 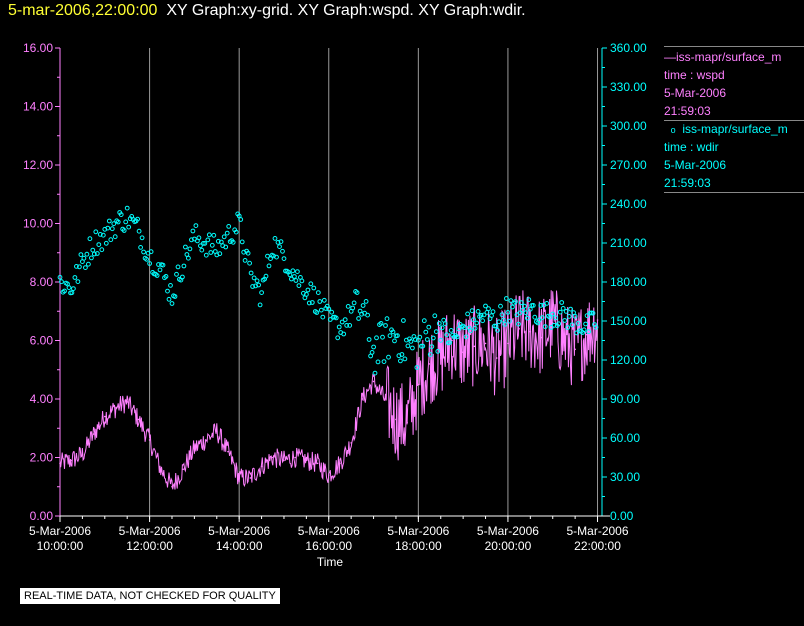 I want to click on disclaimer-label: REAL-TIME DATA, NOT CHECKED FOR QUALITY, so click(x=150, y=596).